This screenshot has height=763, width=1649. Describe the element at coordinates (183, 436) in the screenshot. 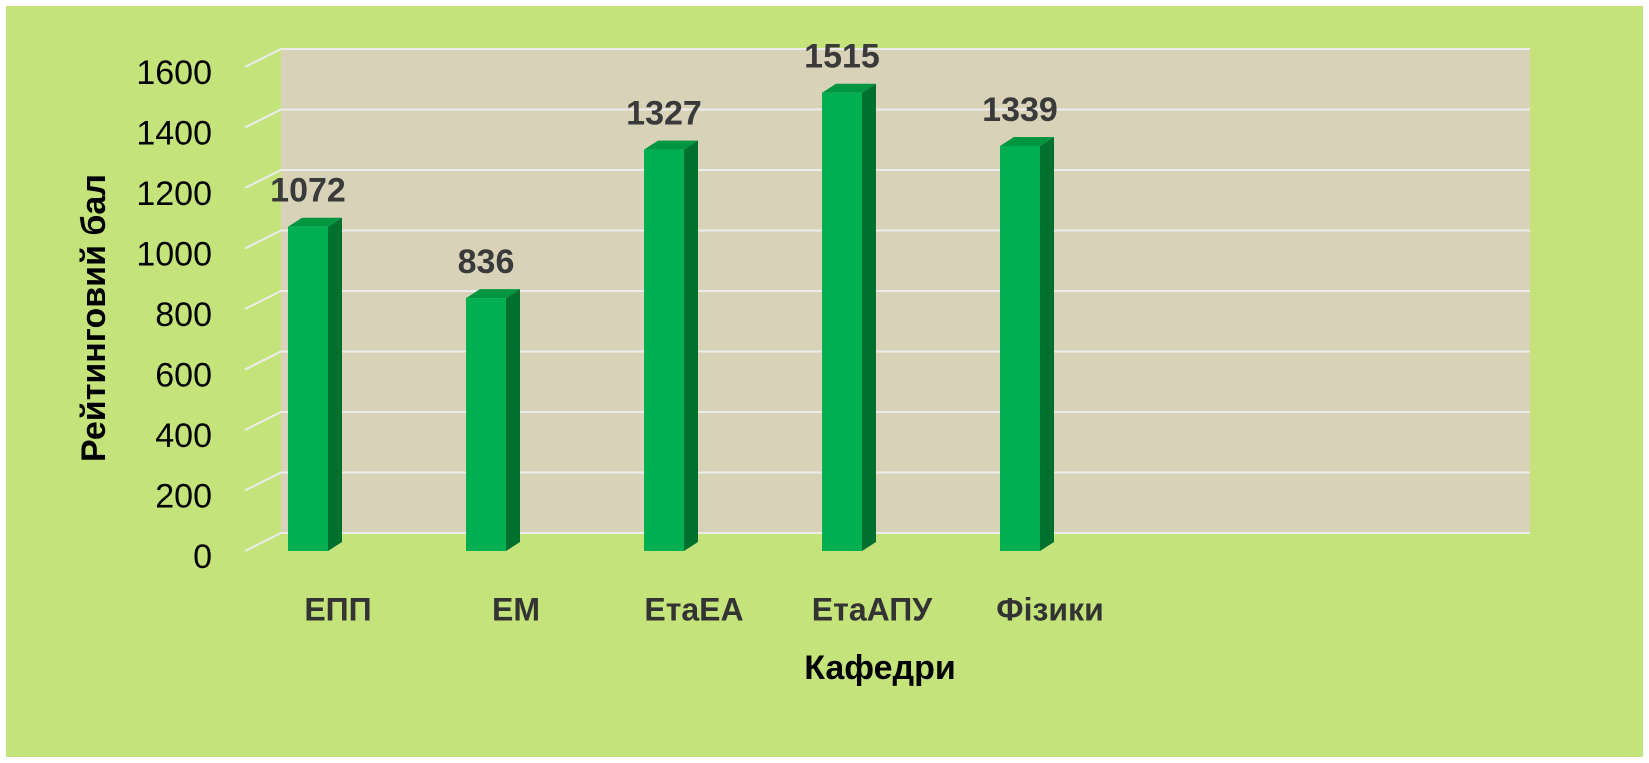

I see `y-tick-label: 400` at that location.